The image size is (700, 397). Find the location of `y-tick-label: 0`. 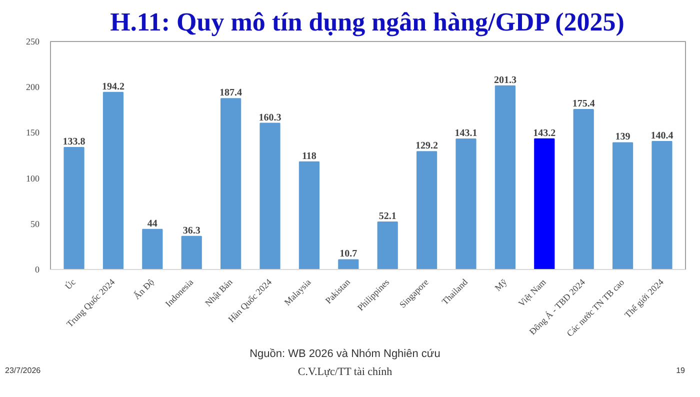

y-tick-label: 0 is located at coordinates (37, 269).